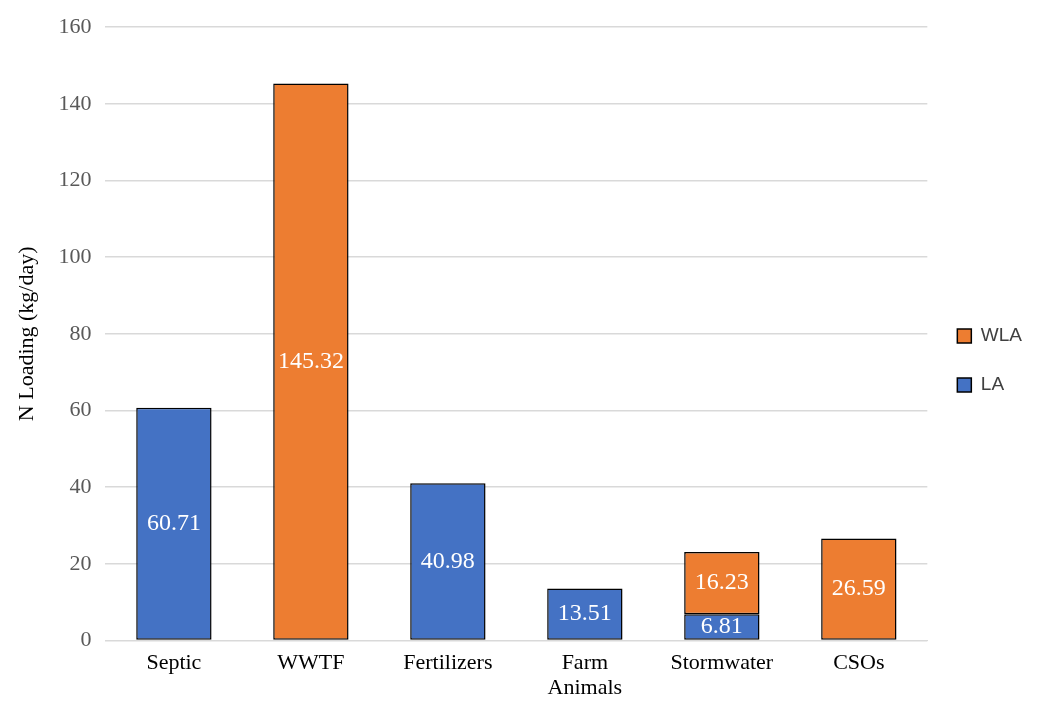 Image resolution: width=1042 pixels, height=711 pixels. What do you see at coordinates (75, 25) in the screenshot?
I see `y-tick-label: 160` at bounding box center [75, 25].